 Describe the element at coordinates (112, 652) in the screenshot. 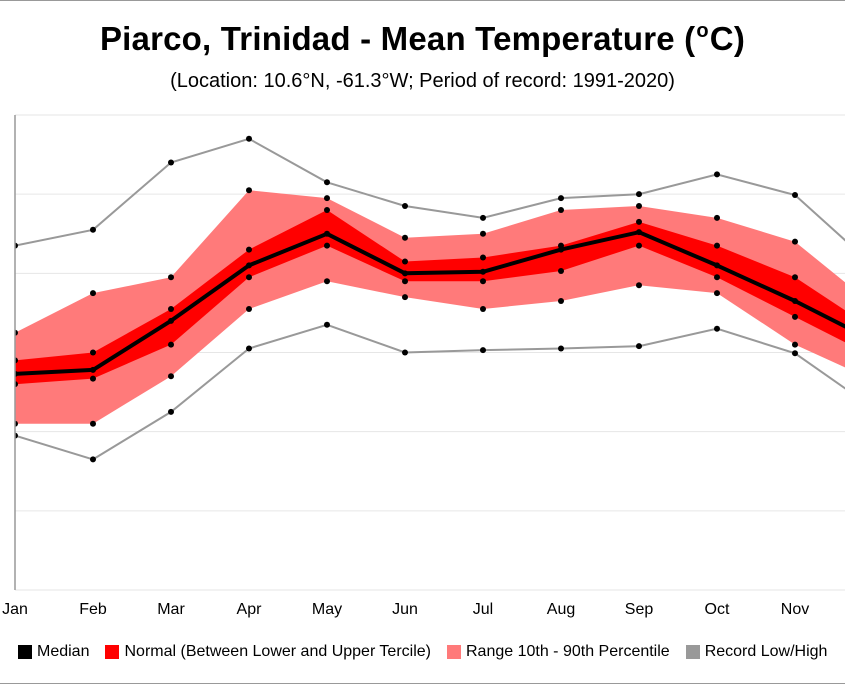

I see `legend-swatch-normal` at that location.